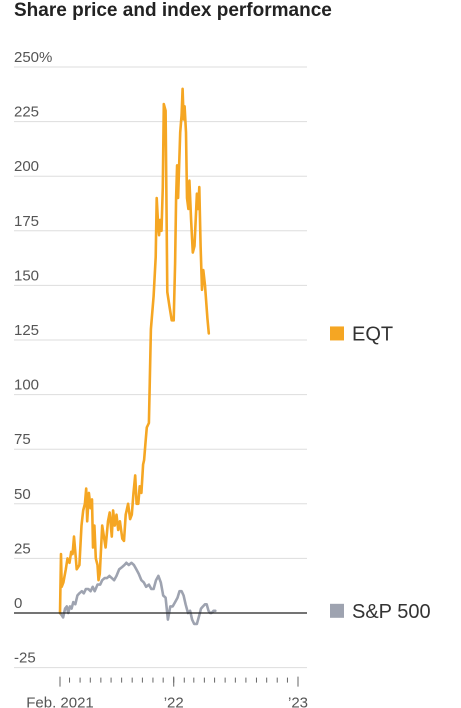 This screenshot has height=708, width=461. What do you see at coordinates (26, 112) in the screenshot?
I see `y-tick-label: 225` at bounding box center [26, 112].